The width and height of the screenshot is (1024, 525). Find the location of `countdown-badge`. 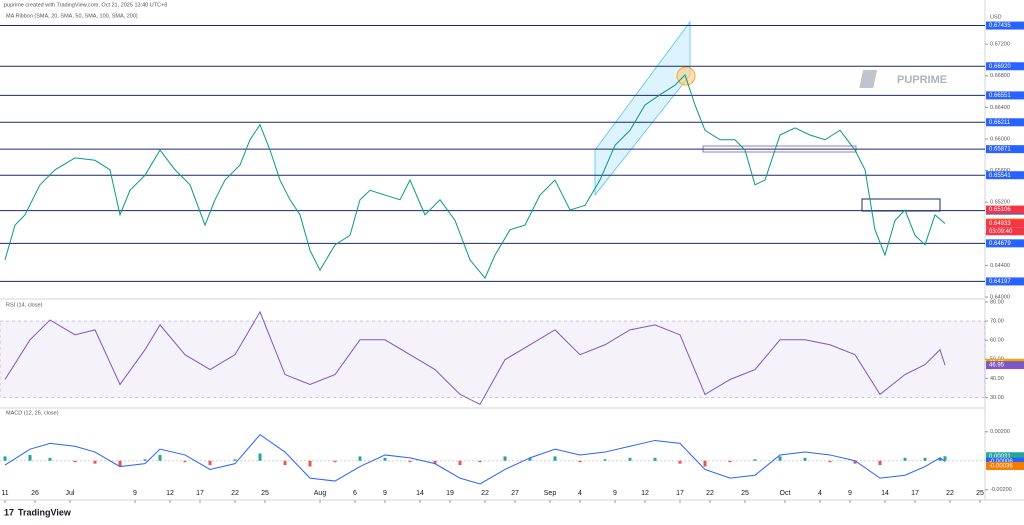

countdown-badge is located at coordinates (1005, 231).